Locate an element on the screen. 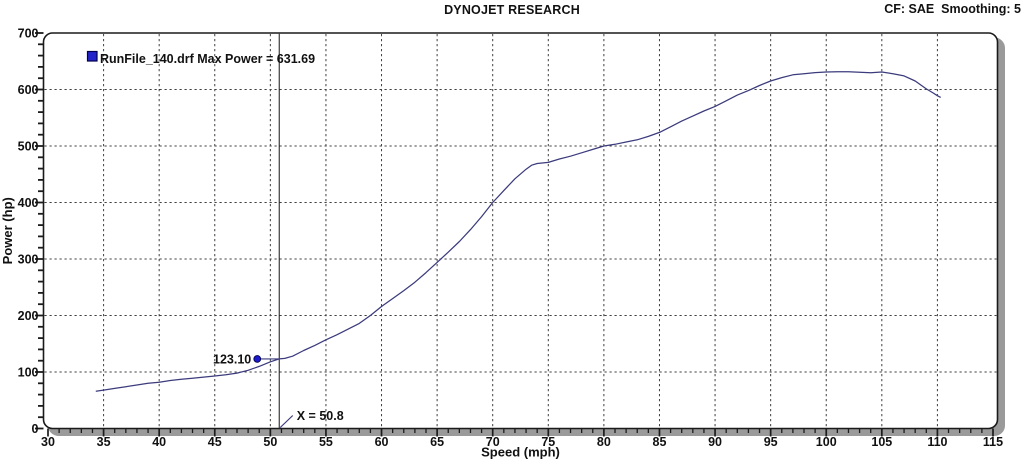 The height and width of the screenshot is (459, 1024). cursor-x-callout: X = 50.8 is located at coordinates (311, 418).